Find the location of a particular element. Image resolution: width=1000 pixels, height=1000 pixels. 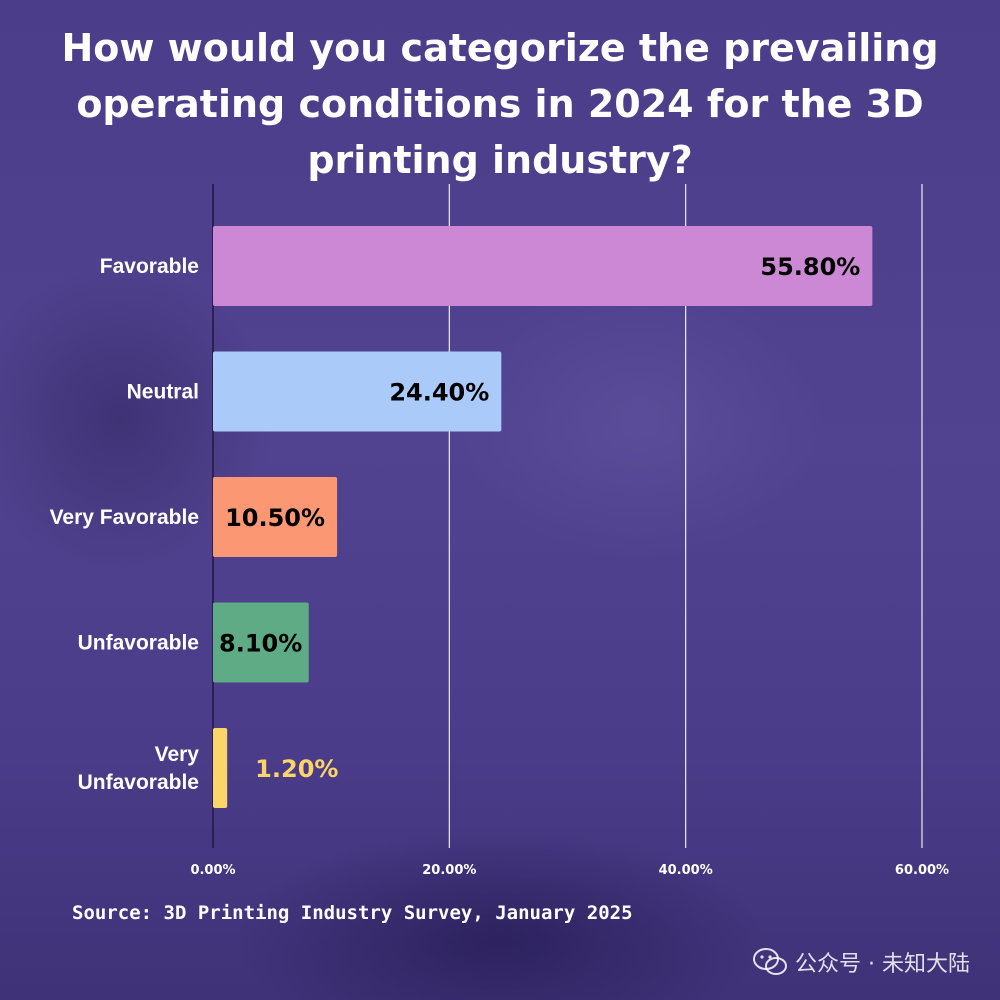

wechat-icon is located at coordinates (770, 961).